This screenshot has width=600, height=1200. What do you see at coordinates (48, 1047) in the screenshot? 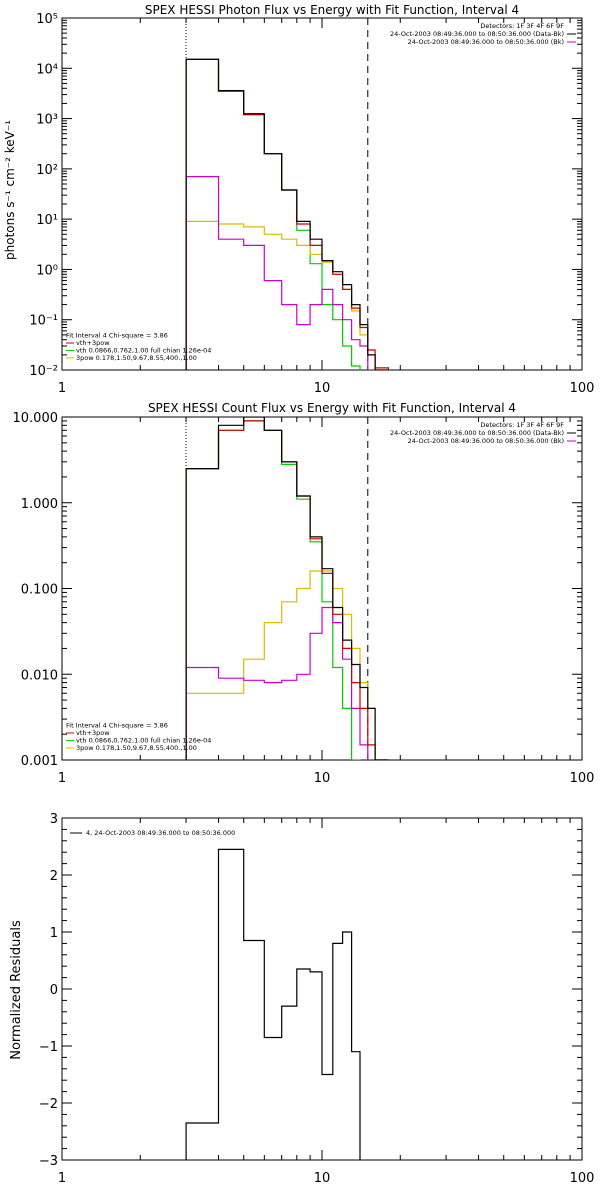
I see `y-tick-label: −1` at bounding box center [48, 1047].